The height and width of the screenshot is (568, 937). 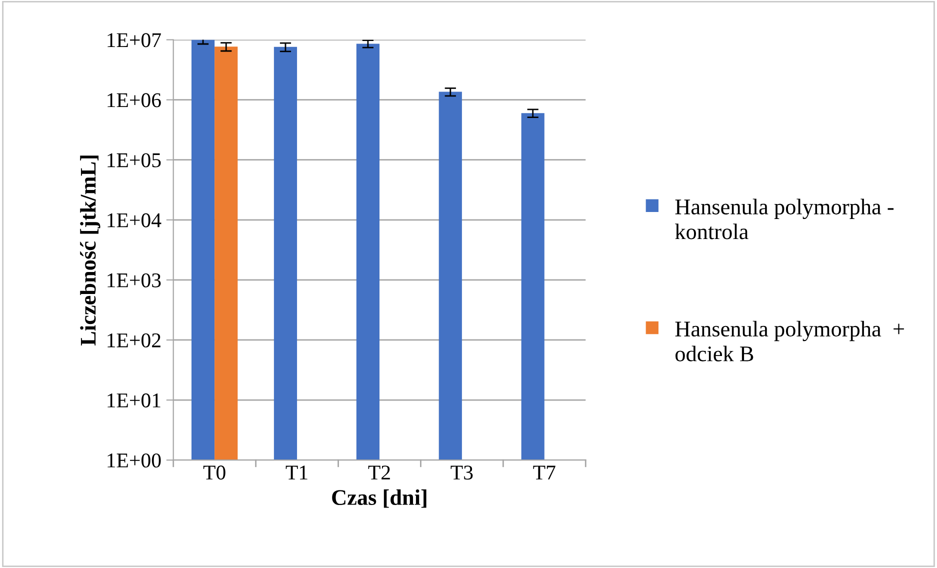 I want to click on x-tick-label: T2, so click(x=379, y=473).